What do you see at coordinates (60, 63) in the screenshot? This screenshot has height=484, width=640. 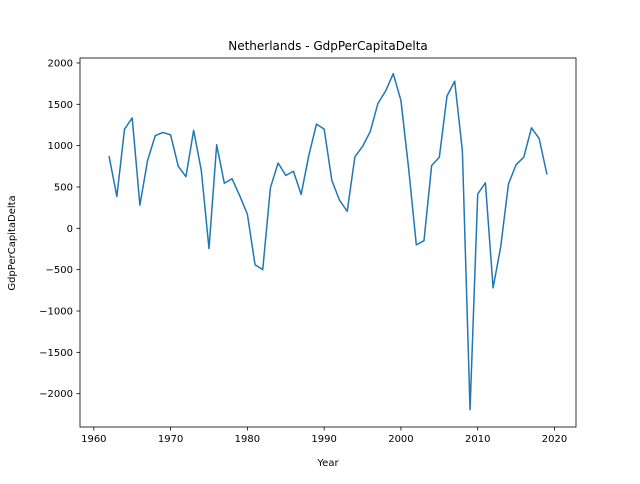 I see `y-tick-label: 2000` at bounding box center [60, 63].